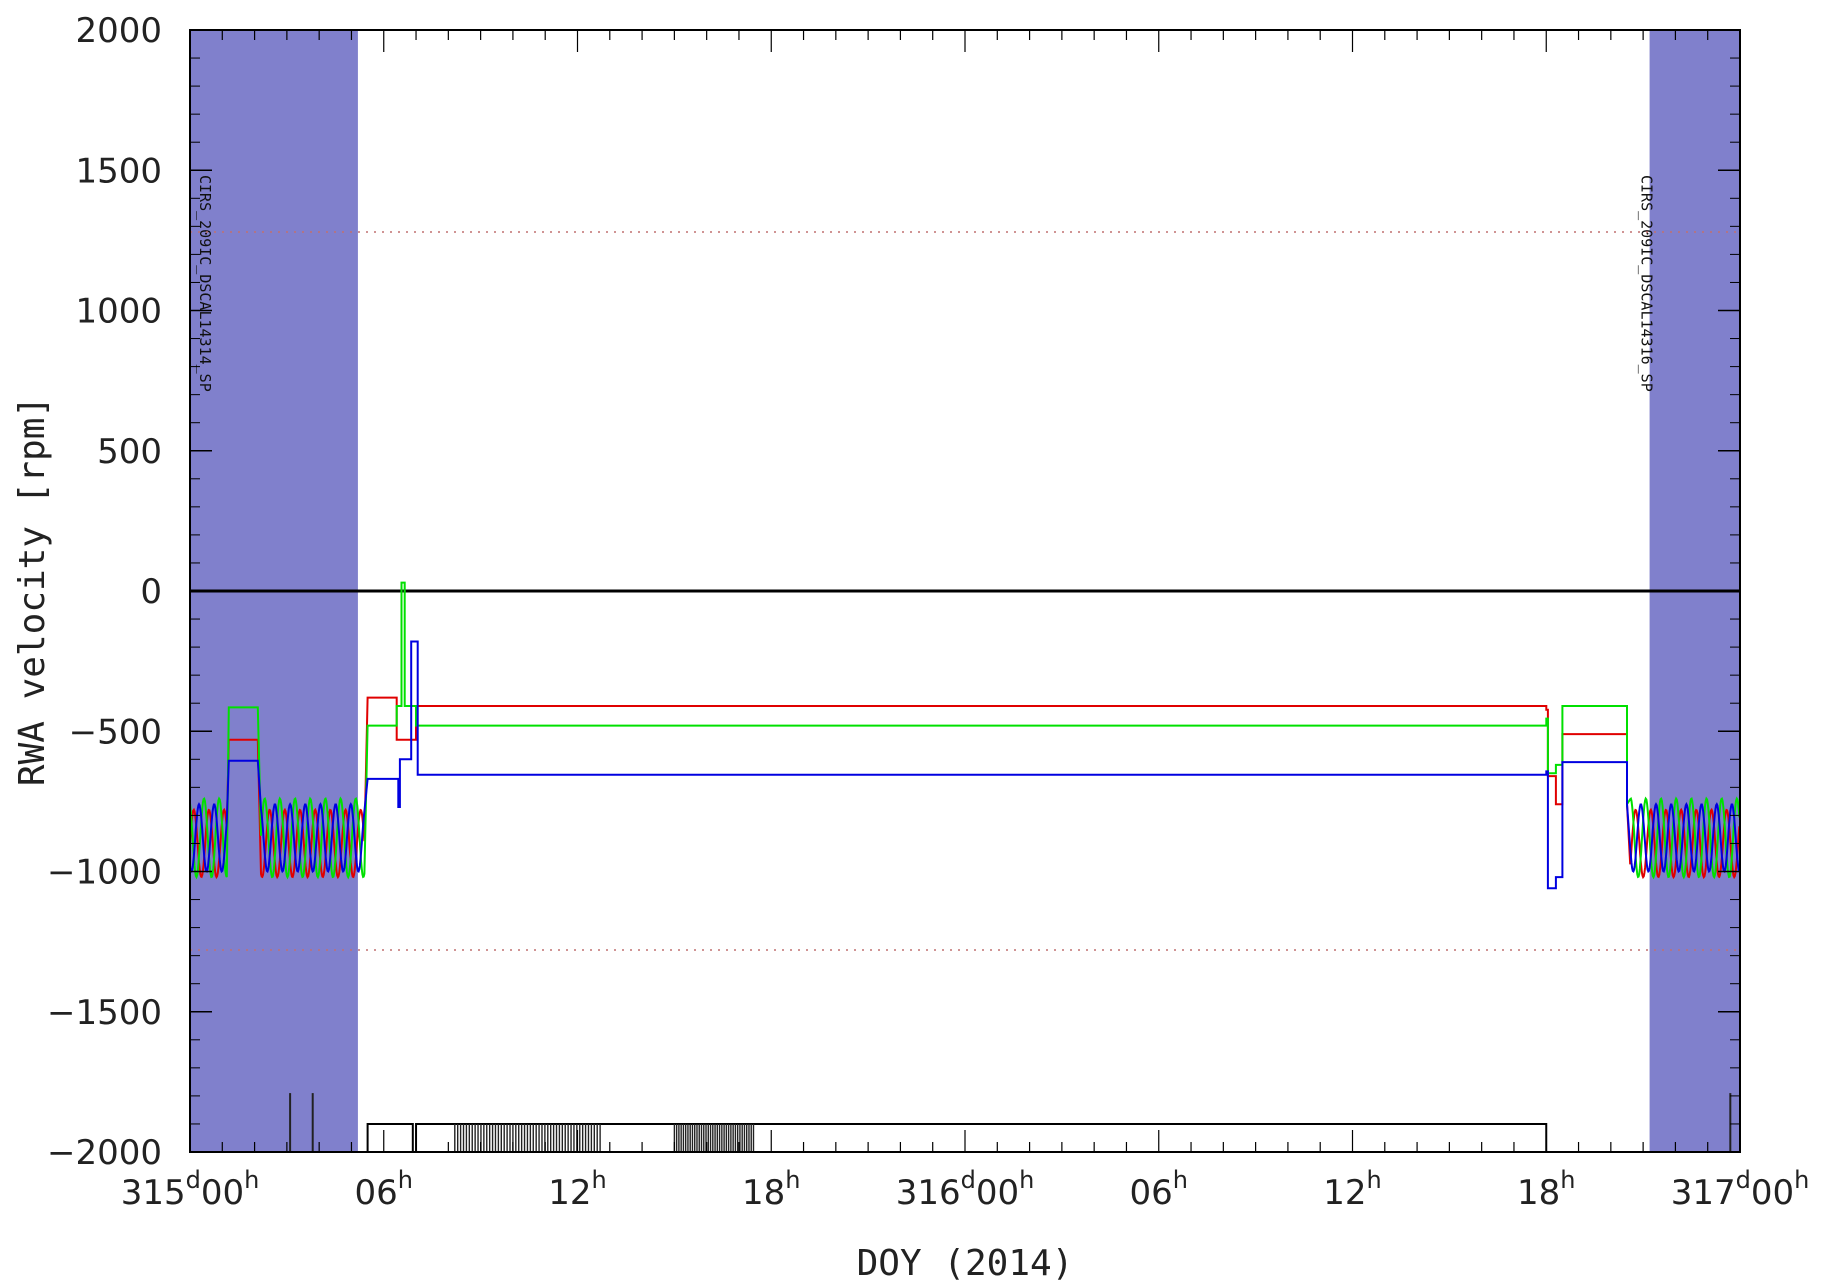 The image size is (1832, 1288). Describe the element at coordinates (129, 452) in the screenshot. I see `y-tick-label: 500` at that location.